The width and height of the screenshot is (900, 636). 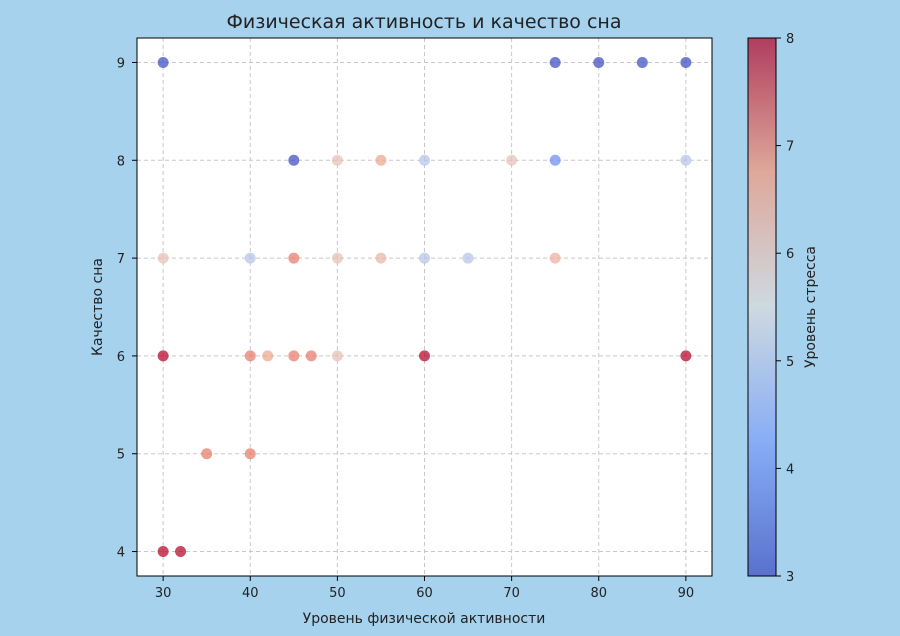 I want to click on colorbar-tick-label: 6, so click(x=790, y=254).